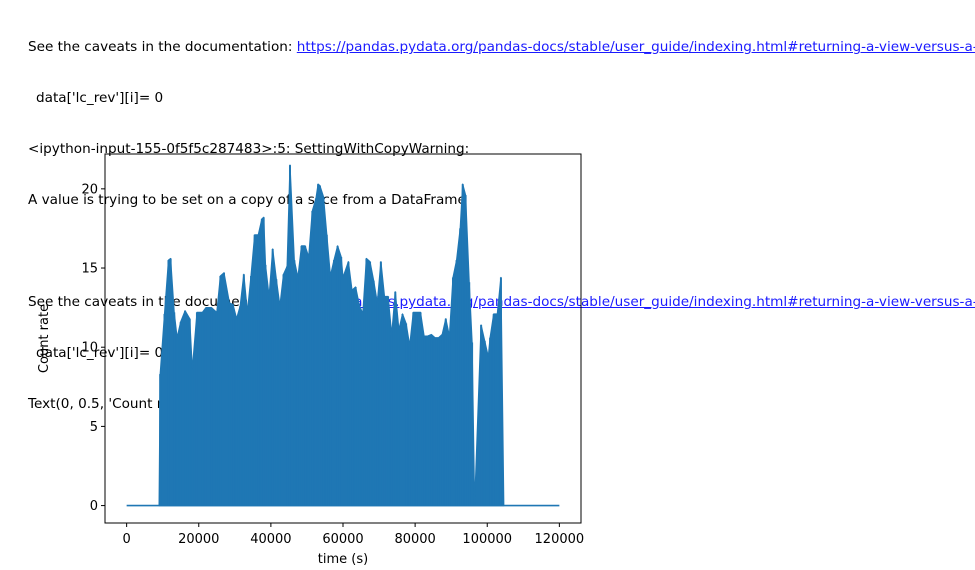 This screenshot has height=570, width=975. I want to click on x-tick-label: 60000, so click(342, 539).